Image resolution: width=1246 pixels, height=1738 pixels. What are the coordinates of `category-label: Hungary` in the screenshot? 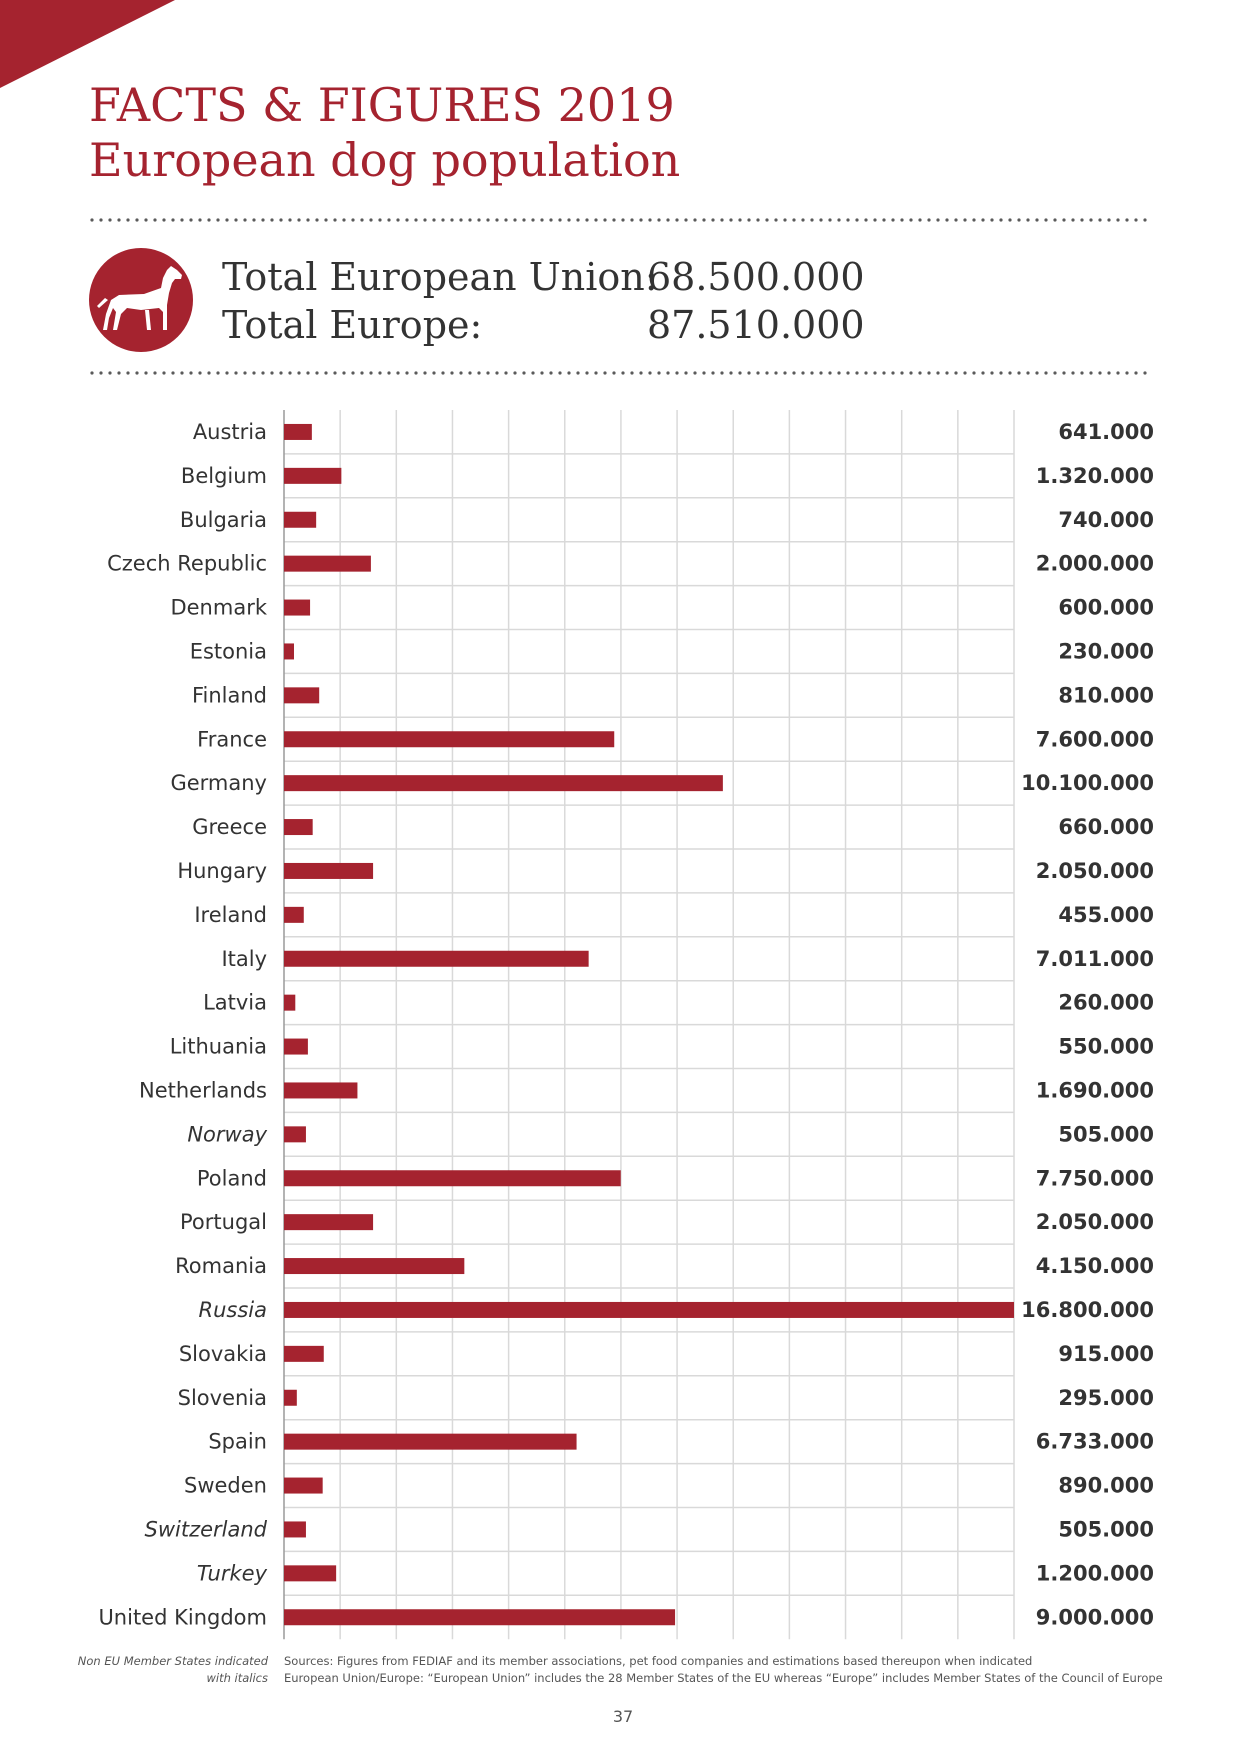 It's located at (222, 871).